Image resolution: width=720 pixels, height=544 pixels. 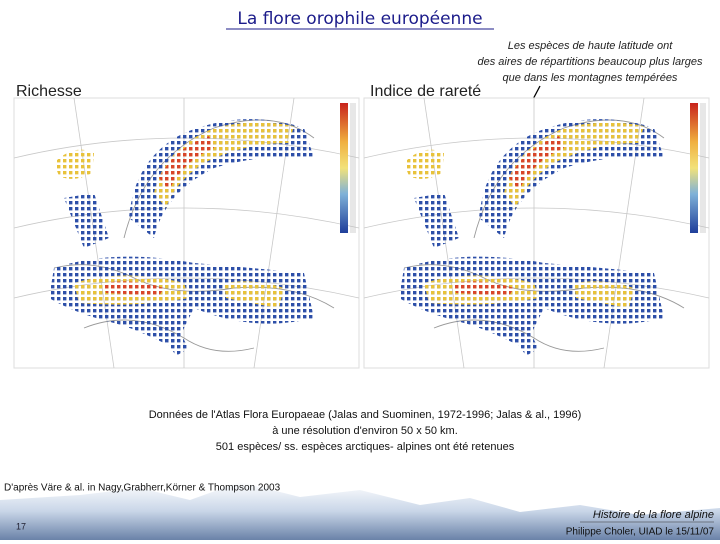 I want to click on map-label: Richesse, so click(x=49, y=91).